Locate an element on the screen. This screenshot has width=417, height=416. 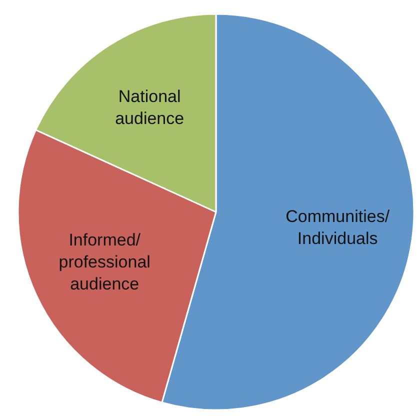
slice-label: Informed/ professional audience is located at coordinates (104, 262).